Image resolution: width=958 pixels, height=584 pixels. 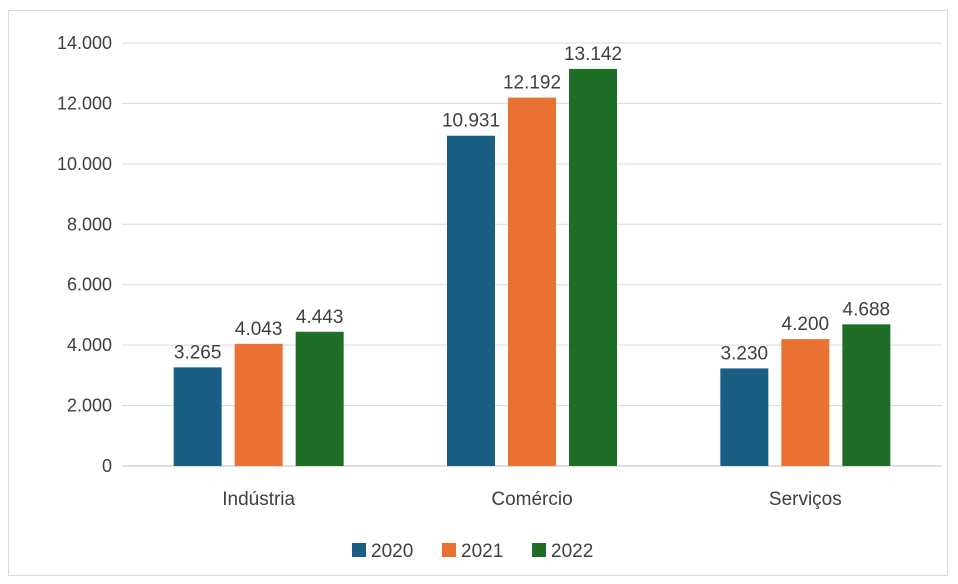 What do you see at coordinates (320, 317) in the screenshot?
I see `data-label: 4.443` at bounding box center [320, 317].